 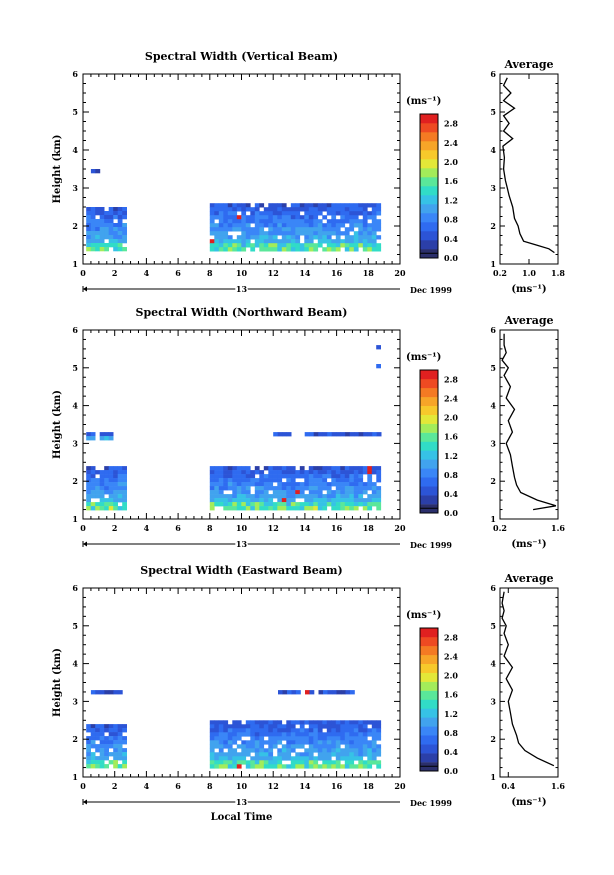 I want to click on y-tick-label: 1, so click(x=75, y=777).